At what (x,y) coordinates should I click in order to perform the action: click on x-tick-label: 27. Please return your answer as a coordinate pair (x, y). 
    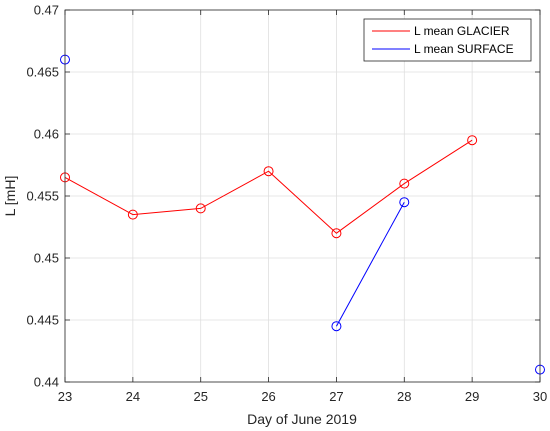
    Looking at the image, I should click on (336, 396).